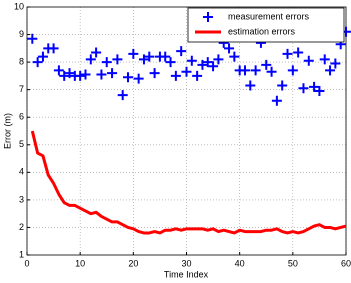 The image size is (351, 283). I want to click on y-tick-label: 6, so click(21, 117).